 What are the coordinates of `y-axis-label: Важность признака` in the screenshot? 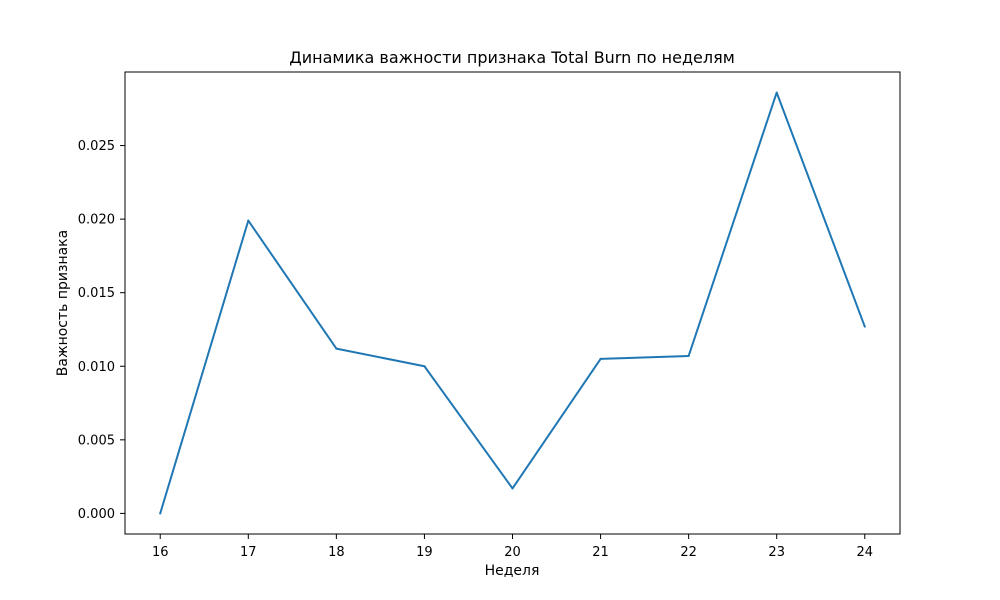 It's located at (63, 303).